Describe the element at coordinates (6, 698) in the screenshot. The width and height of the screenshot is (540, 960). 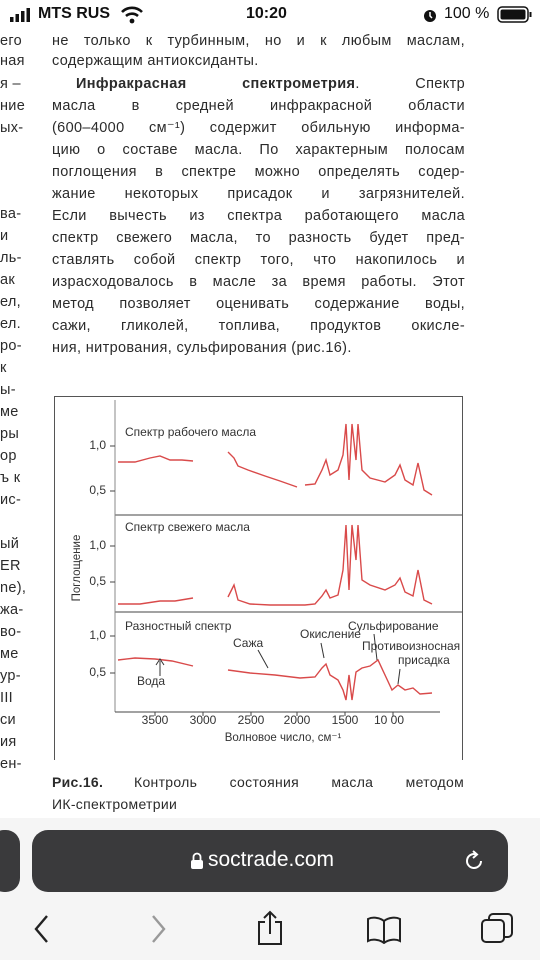
I see `column-fragment: III` at that location.